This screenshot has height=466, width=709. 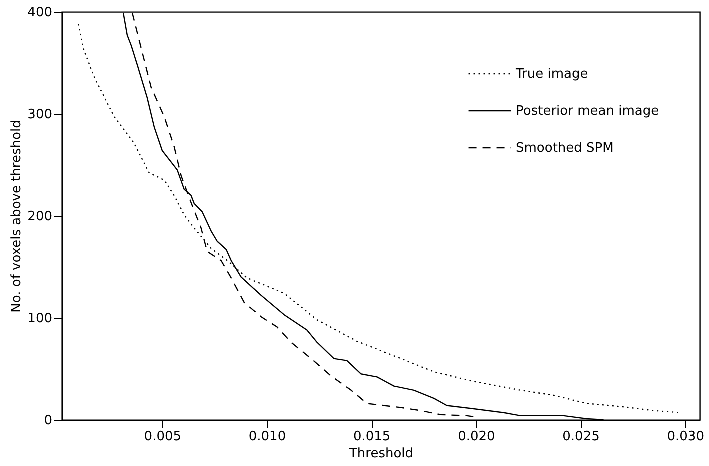 What do you see at coordinates (477, 437) in the screenshot?
I see `x-tick-label: 0.020` at bounding box center [477, 437].